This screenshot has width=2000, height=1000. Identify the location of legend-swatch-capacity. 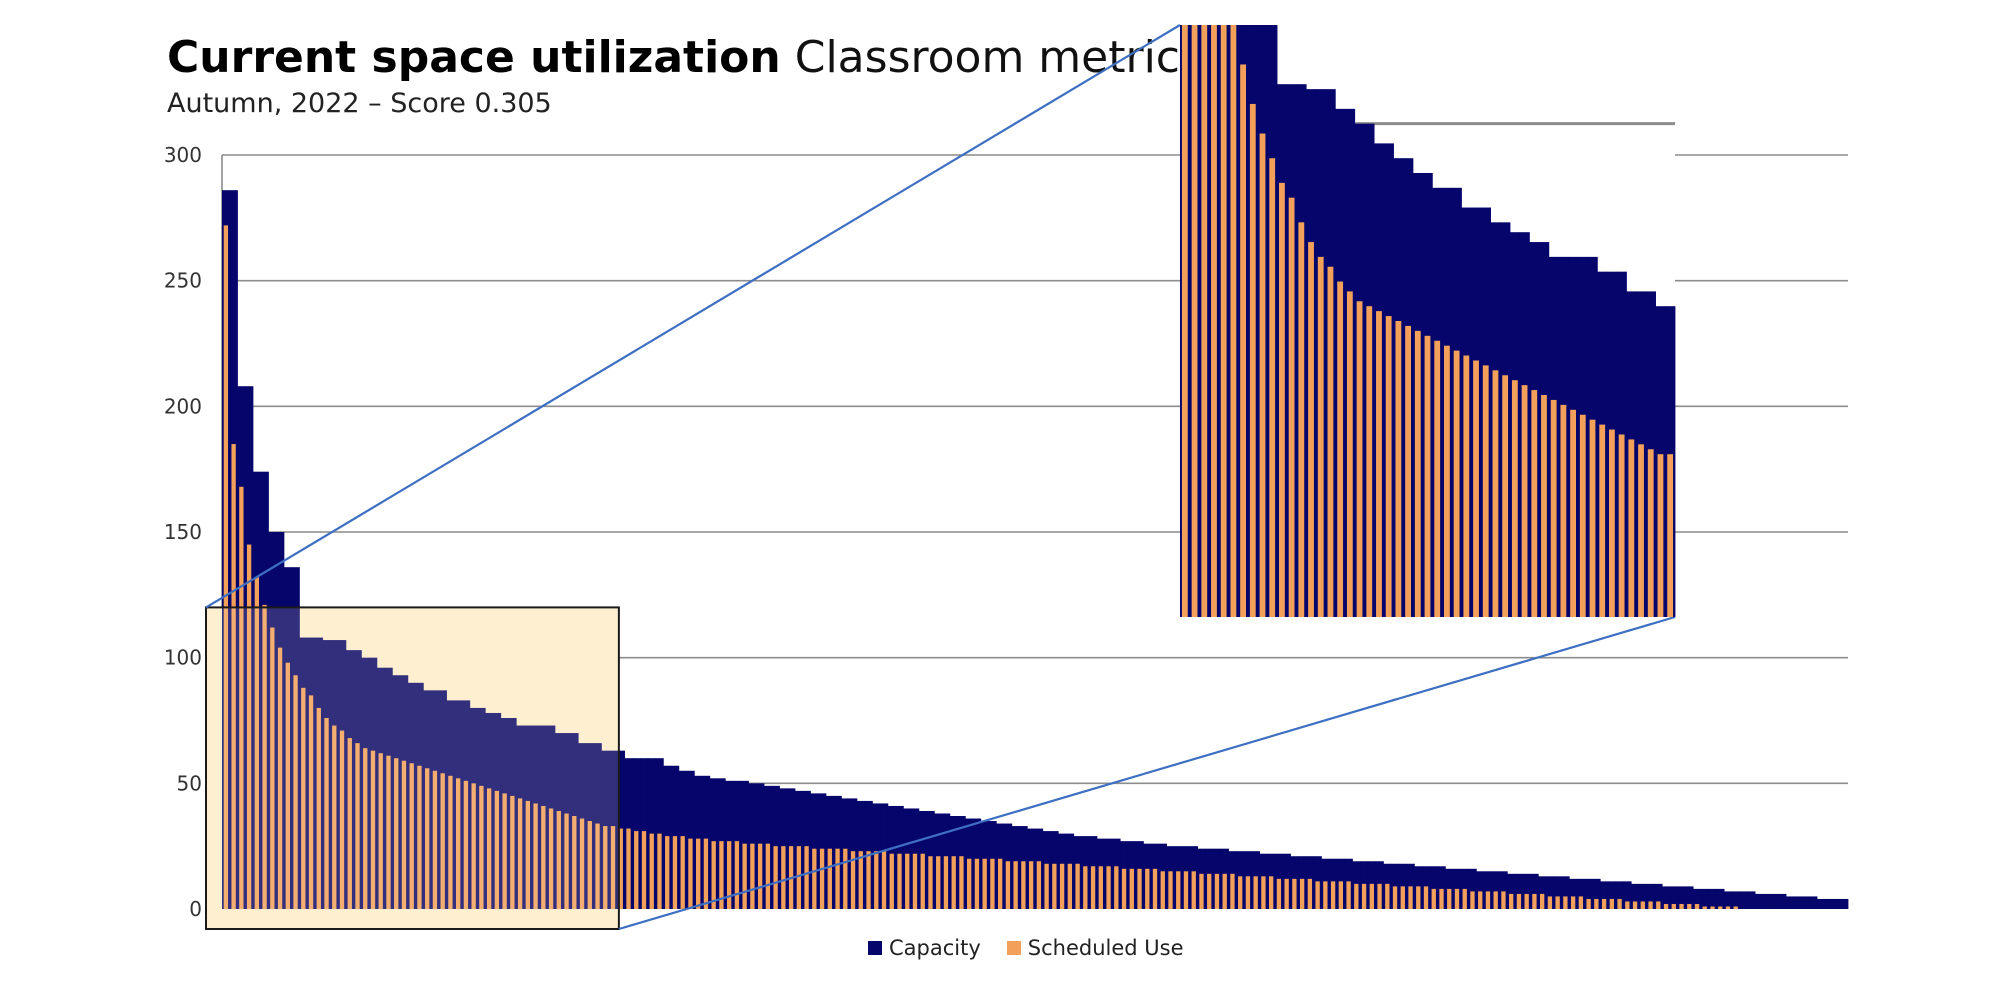
(875, 948).